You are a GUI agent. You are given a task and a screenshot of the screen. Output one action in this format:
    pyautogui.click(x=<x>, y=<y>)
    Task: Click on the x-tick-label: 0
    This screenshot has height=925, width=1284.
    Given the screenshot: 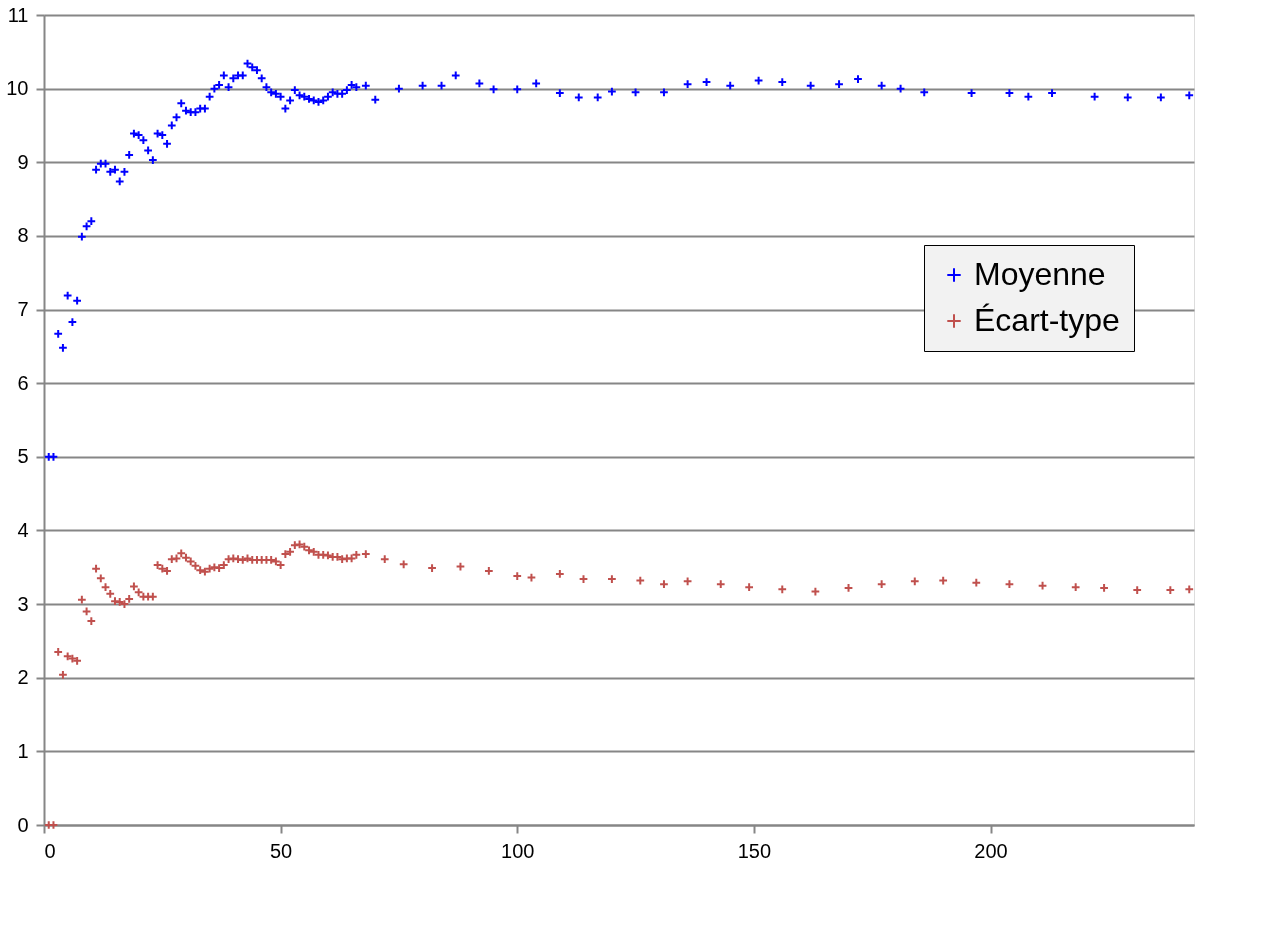 What is the action you would take?
    pyautogui.click(x=50, y=850)
    